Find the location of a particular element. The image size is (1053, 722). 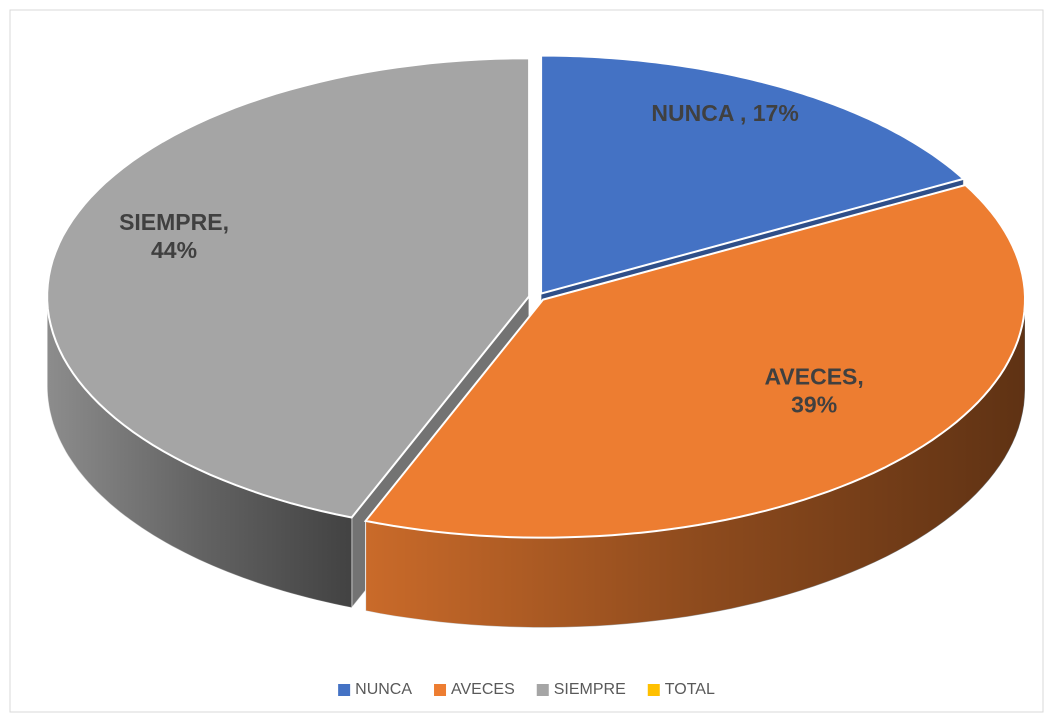

legend: NUNCA AVECES SIEMPRE TOTAL is located at coordinates (526, 689).